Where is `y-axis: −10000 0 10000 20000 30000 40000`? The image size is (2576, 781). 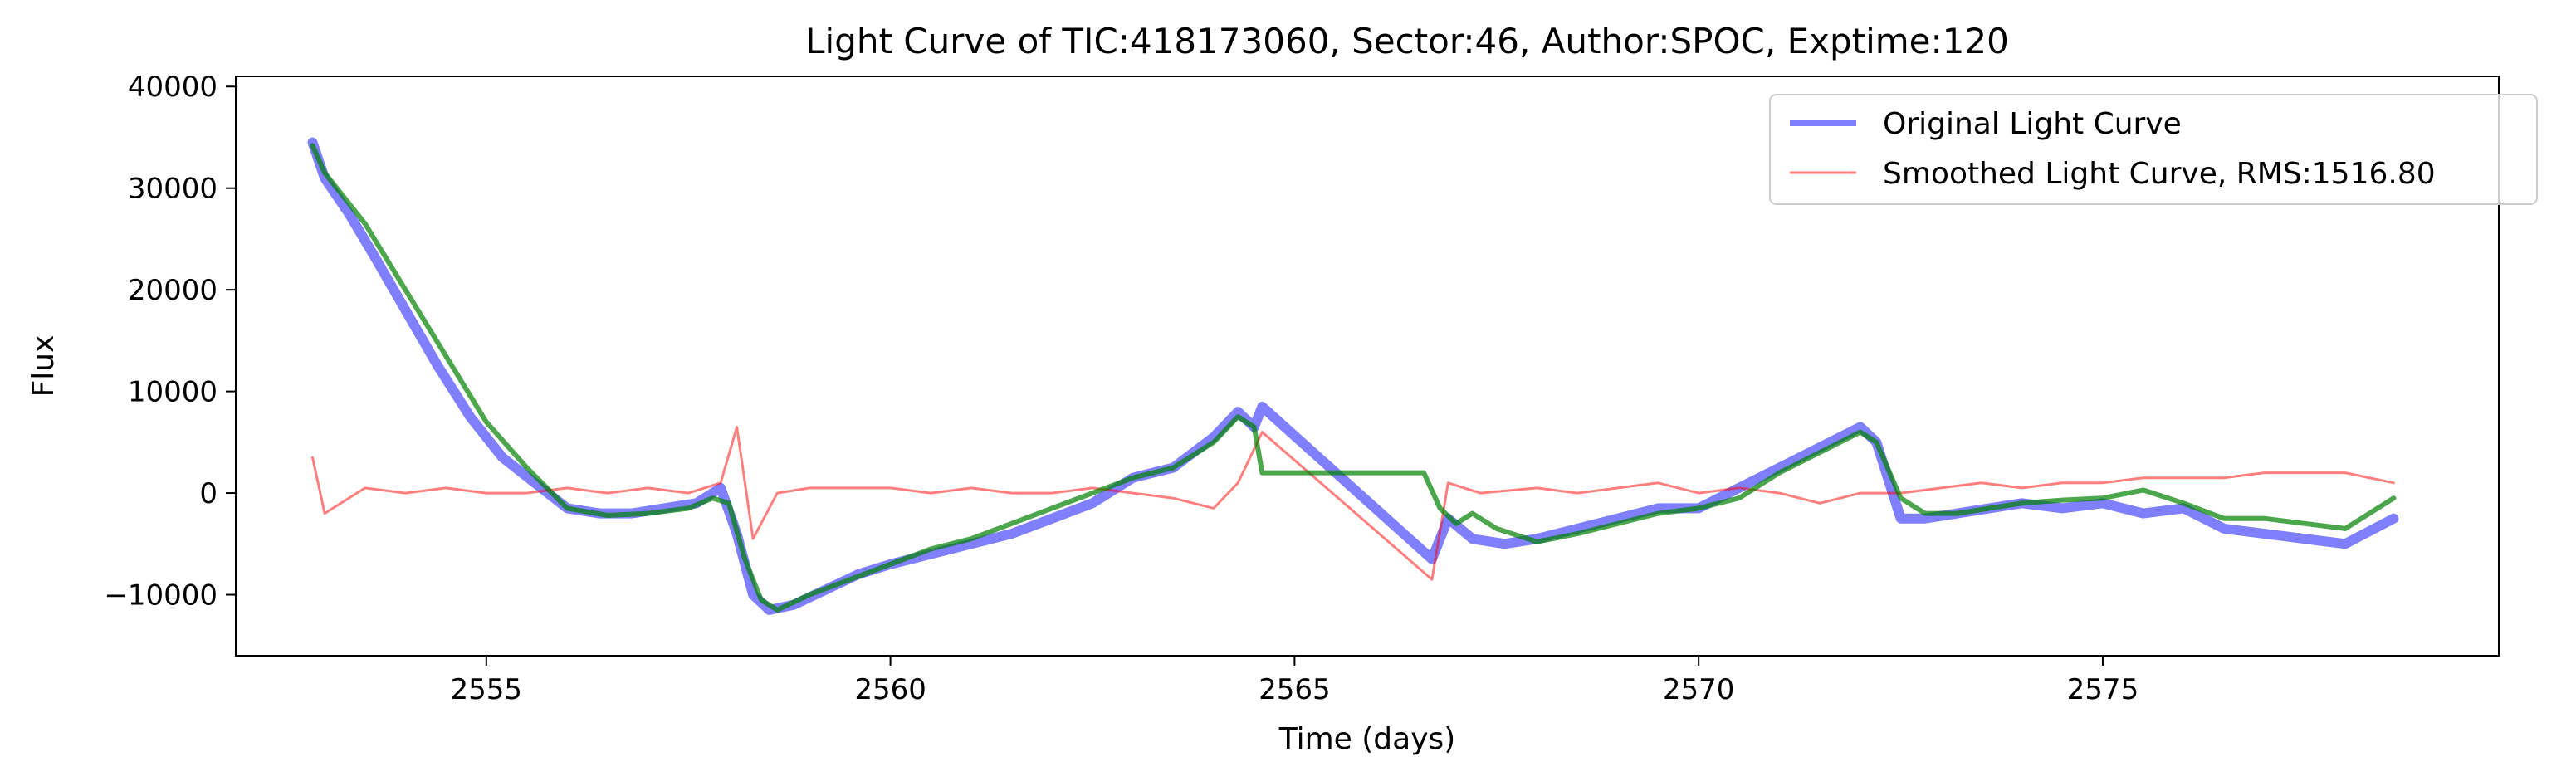 y-axis: −10000 0 10000 20000 30000 40000 is located at coordinates (170, 342).